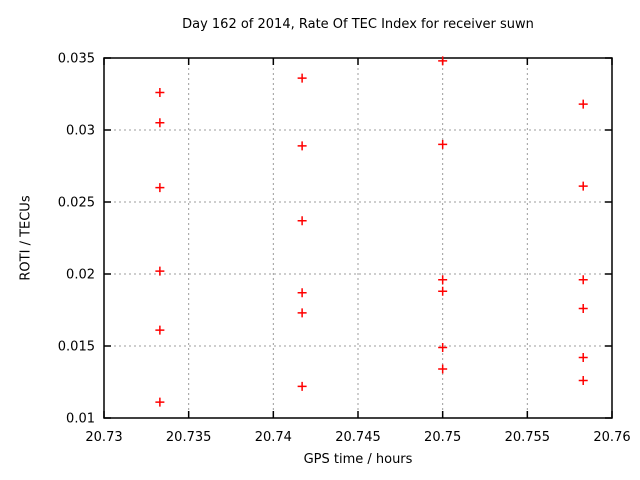 This screenshot has height=480, width=640. Describe the element at coordinates (611, 437) in the screenshot. I see `x-tick-label: 20.76` at that location.